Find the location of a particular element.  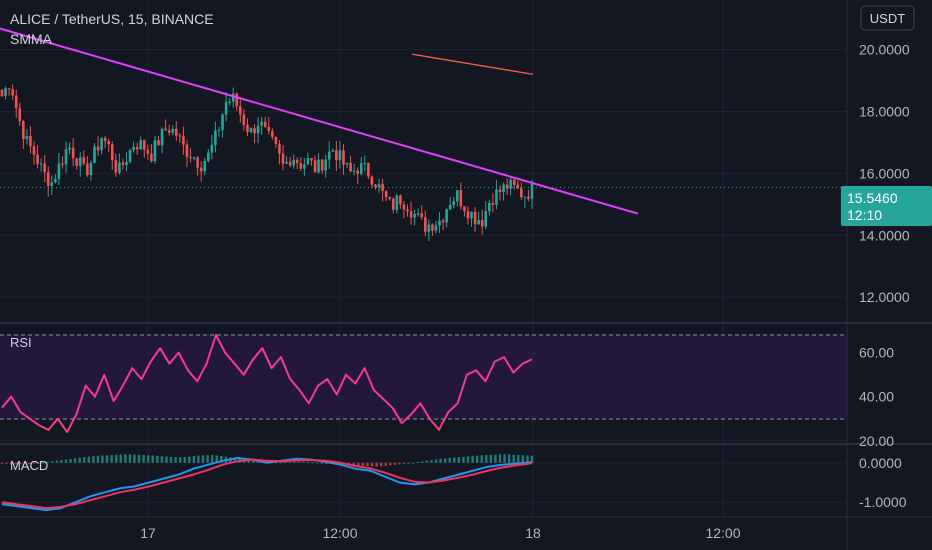

rsi-line is located at coordinates (267, 383).